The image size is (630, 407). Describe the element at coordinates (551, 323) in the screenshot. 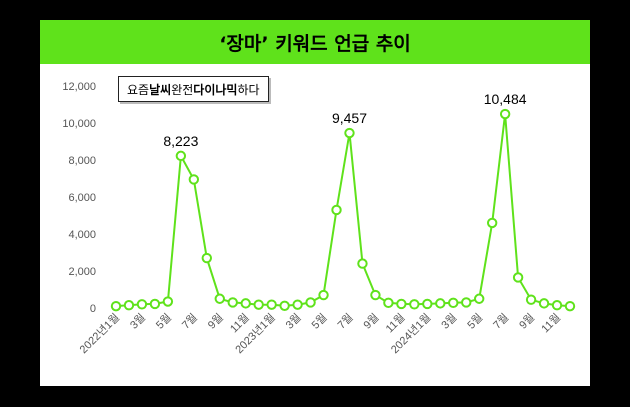

I see `x-tick-label: 11월` at that location.